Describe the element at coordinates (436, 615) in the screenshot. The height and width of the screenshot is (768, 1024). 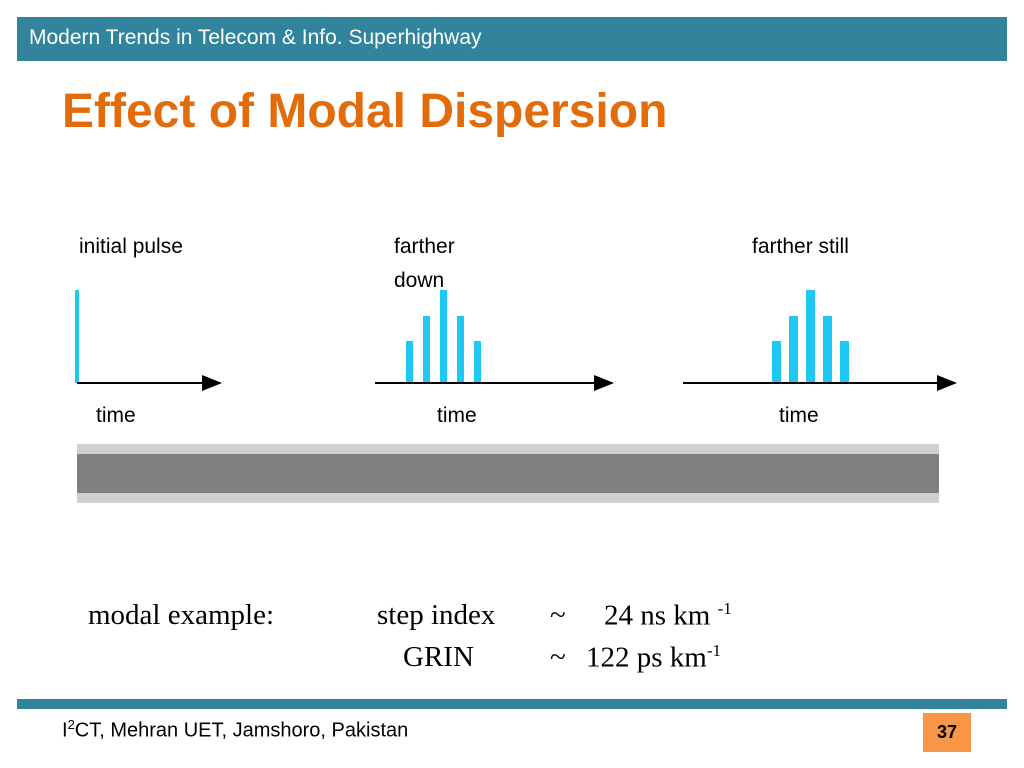
I see `example-type-step-index: step index` at that location.